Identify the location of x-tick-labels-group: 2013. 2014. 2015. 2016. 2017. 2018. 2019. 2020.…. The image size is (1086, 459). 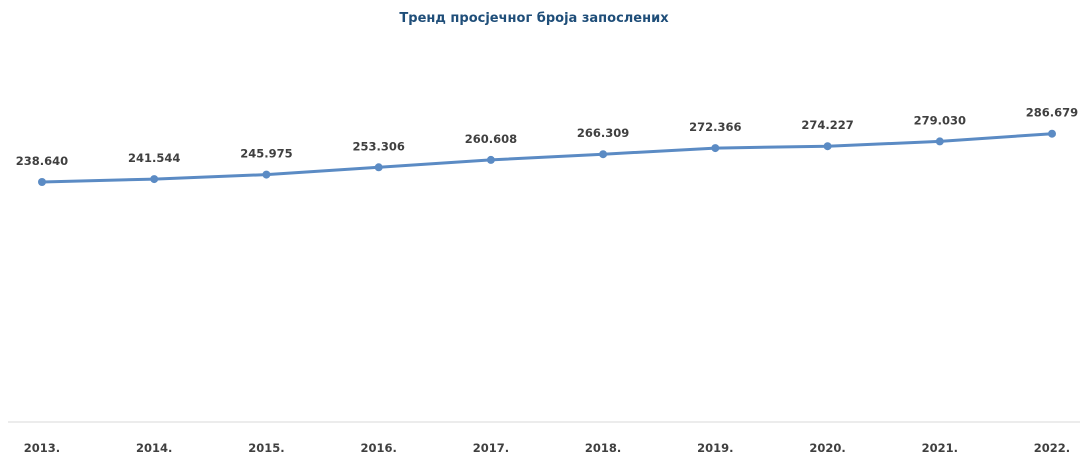
(547, 448).